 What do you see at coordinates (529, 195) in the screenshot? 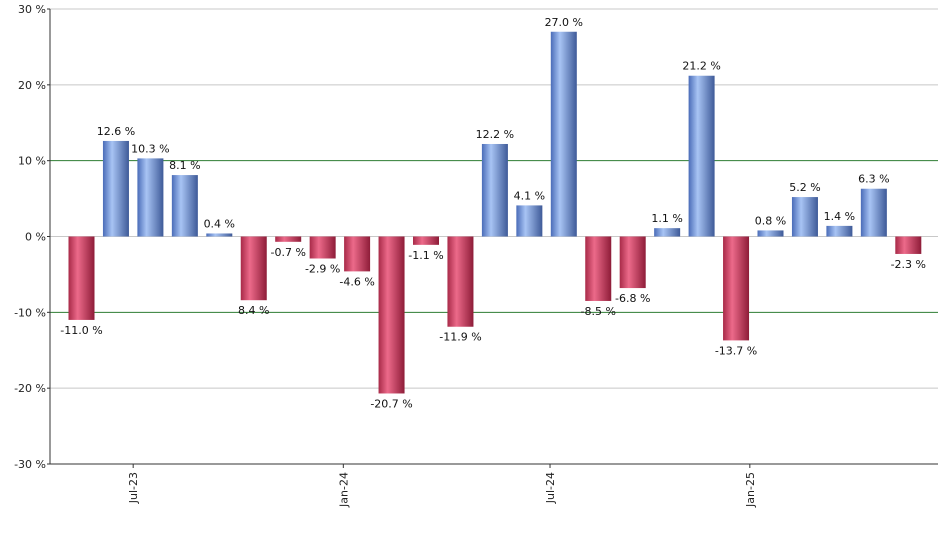
I see `data-label: 4.1 %` at bounding box center [529, 195].